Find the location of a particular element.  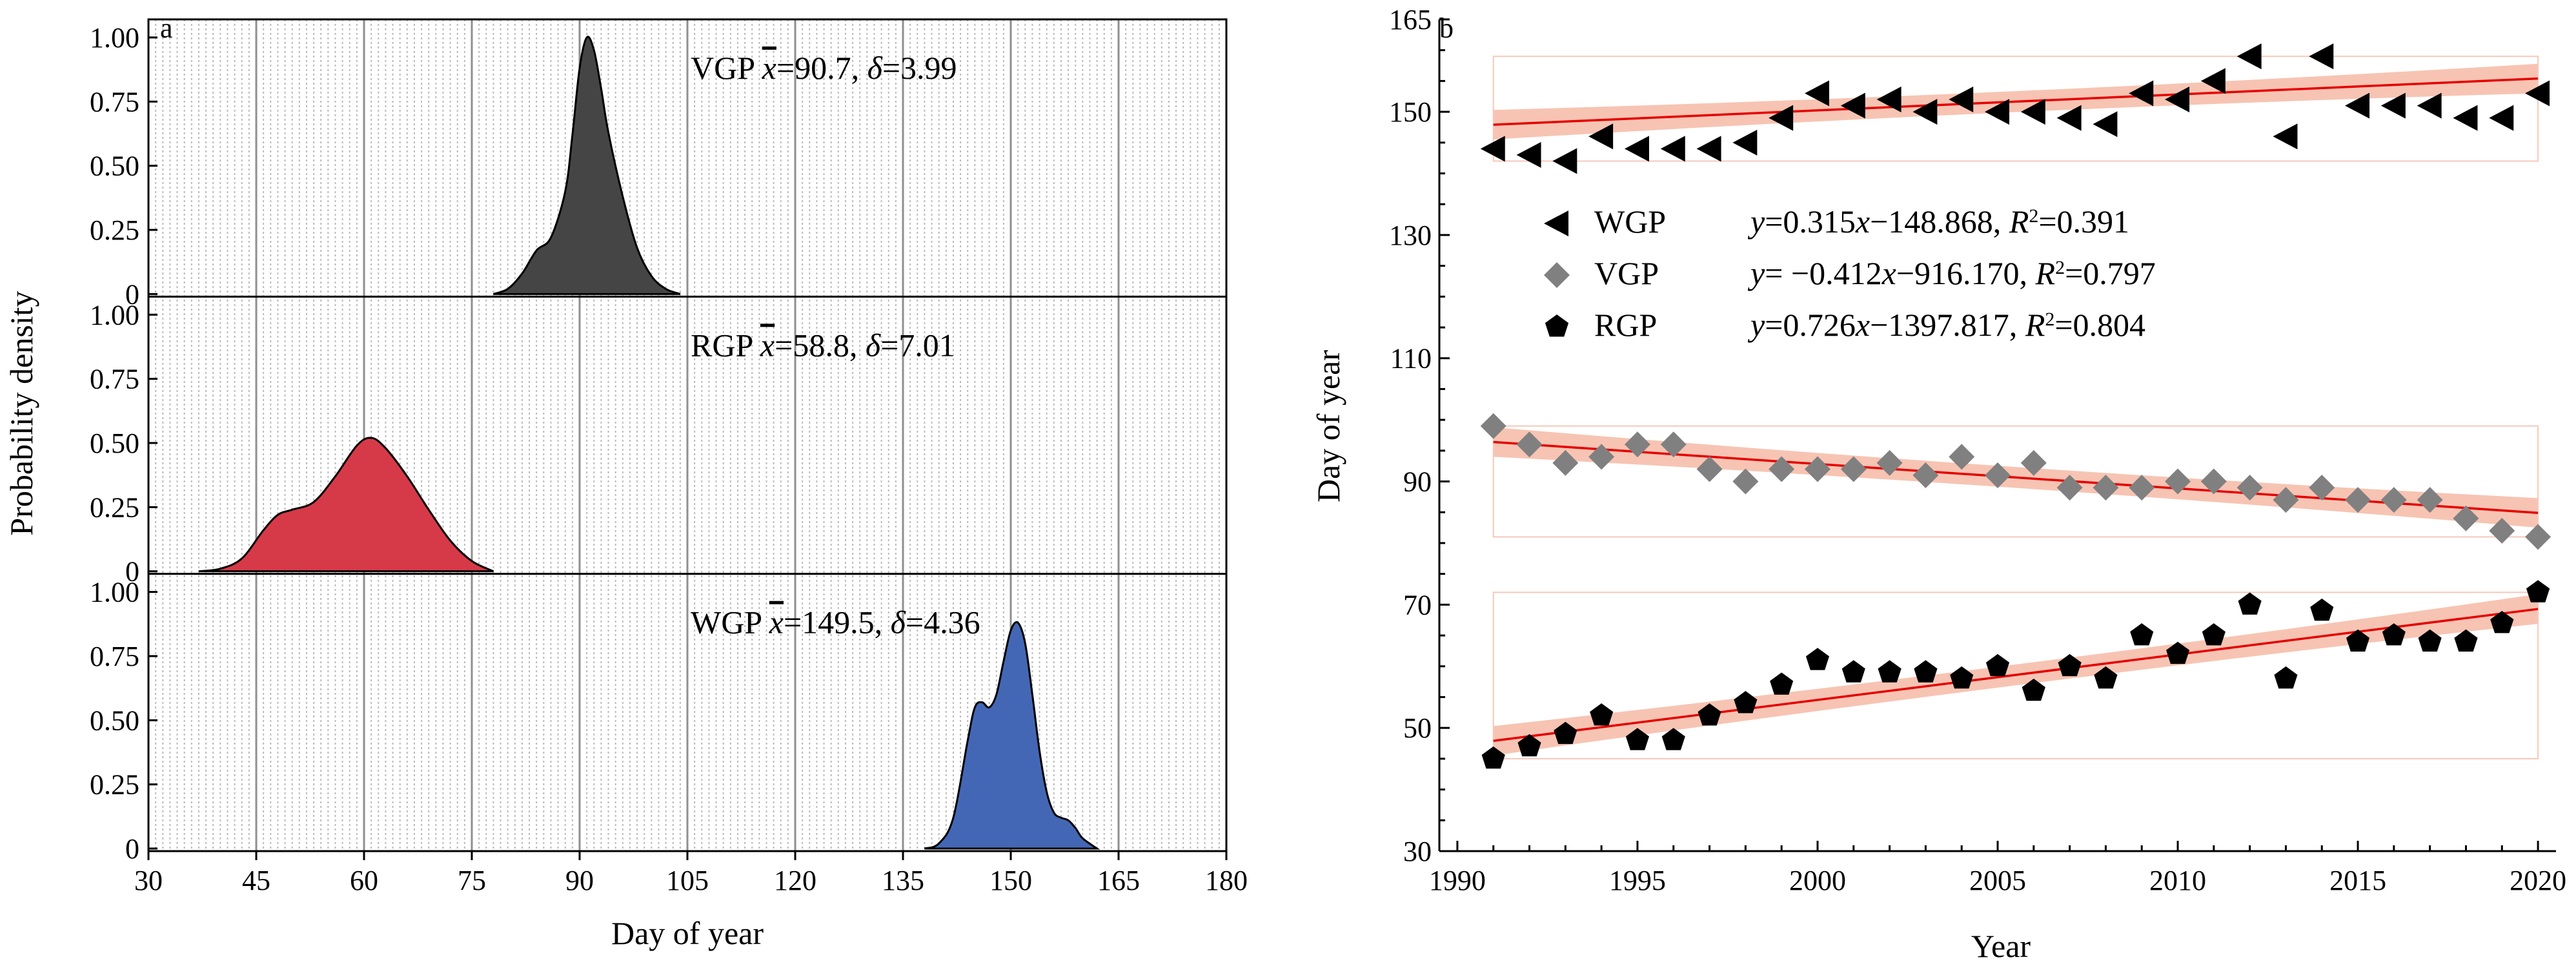

y-tick-label: 30 is located at coordinates (1417, 852).